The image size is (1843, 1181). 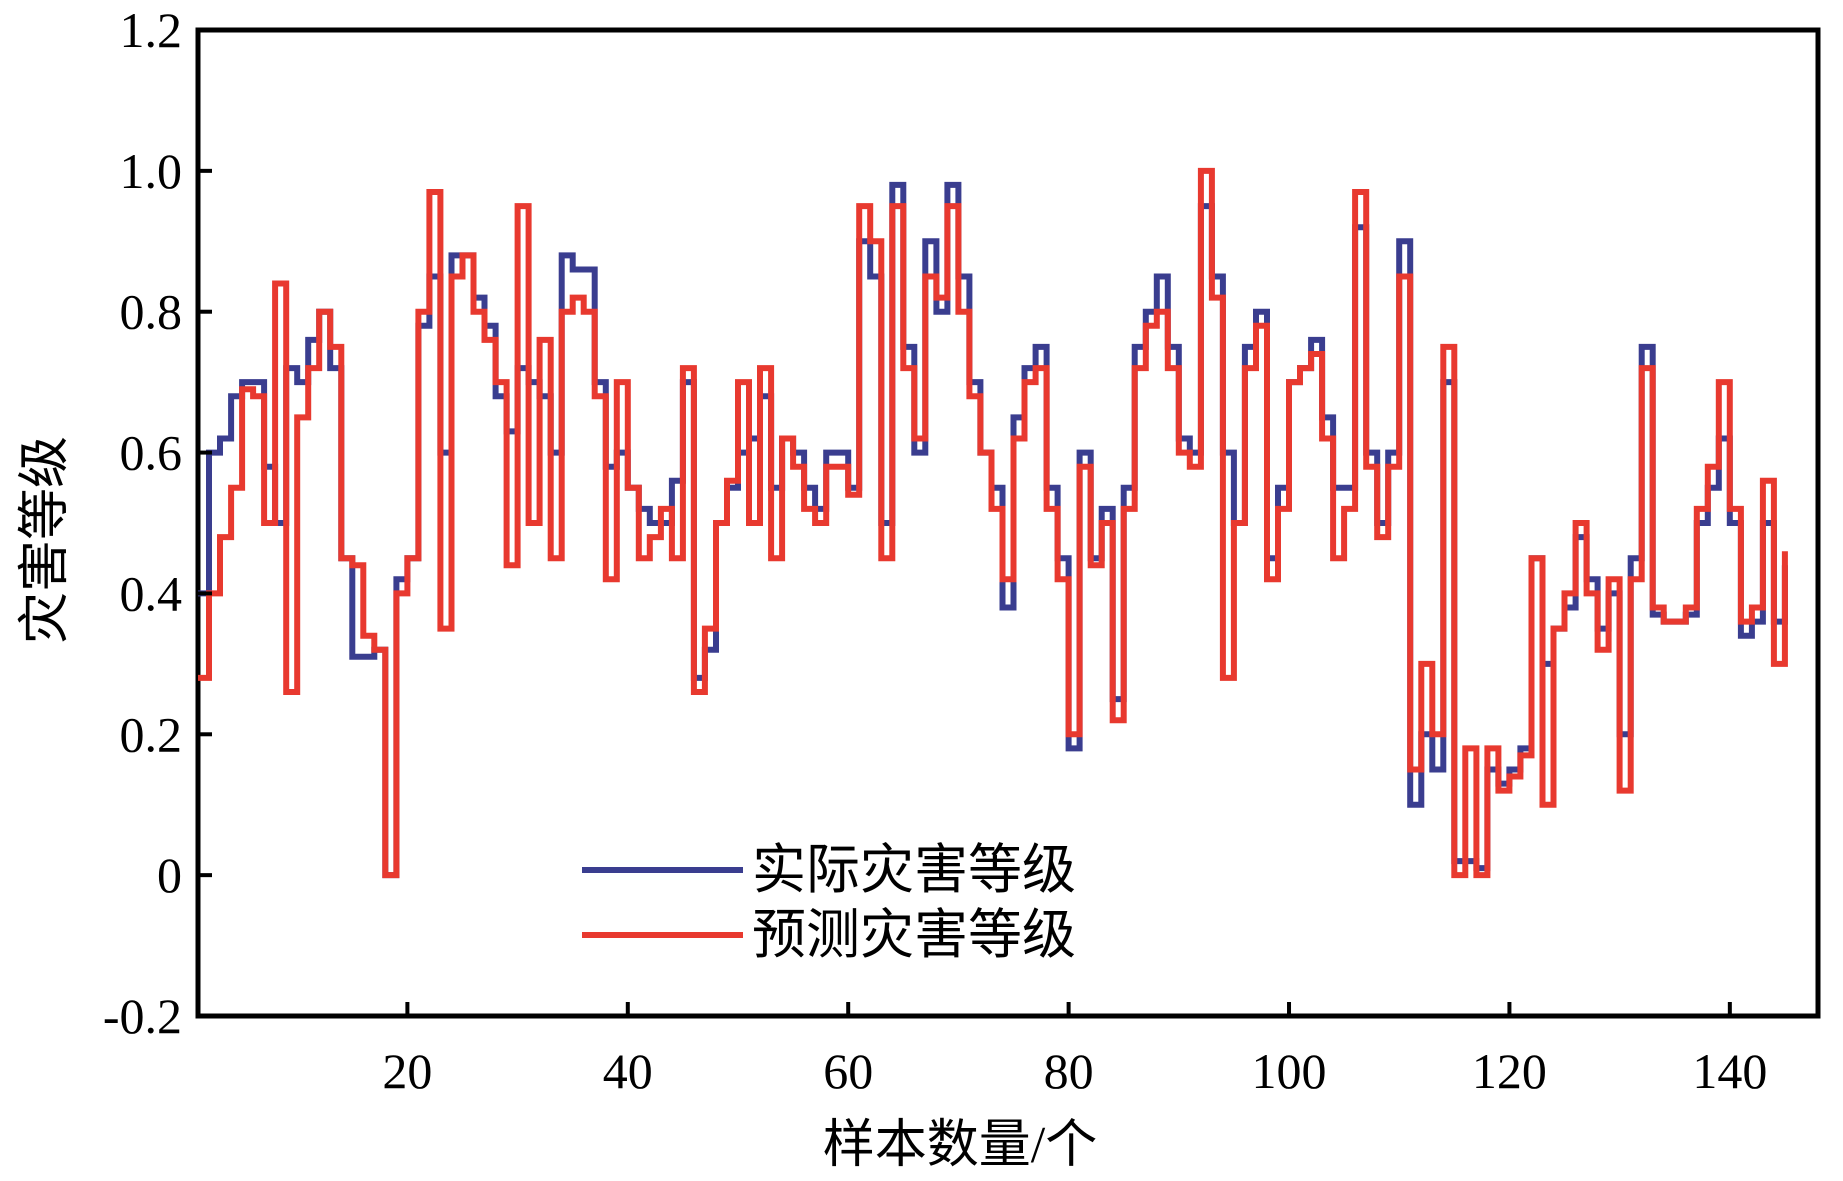 I want to click on x-tick-label: 100, so click(x=1289, y=1071).